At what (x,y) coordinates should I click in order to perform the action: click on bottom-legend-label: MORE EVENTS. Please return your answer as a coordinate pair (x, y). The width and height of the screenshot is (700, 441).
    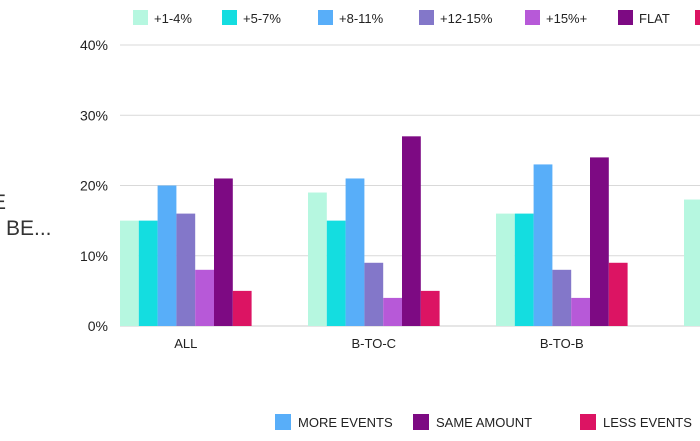
    Looking at the image, I should click on (345, 422).